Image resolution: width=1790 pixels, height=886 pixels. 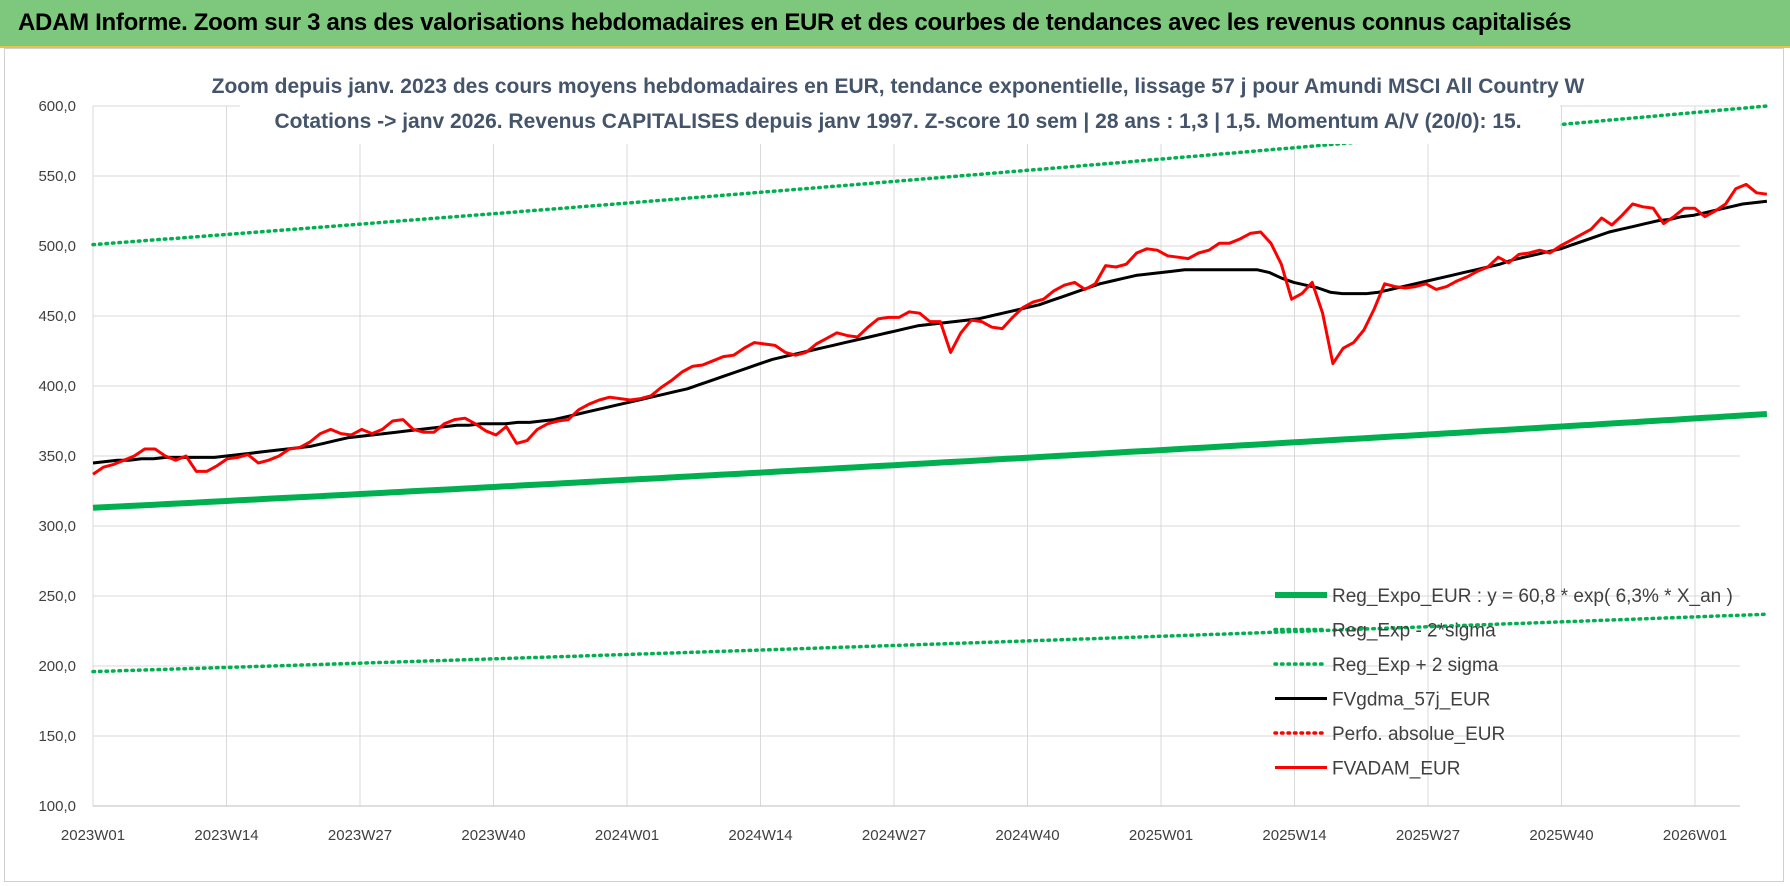 I want to click on y-tick-label: 450,0, so click(x=57, y=316).